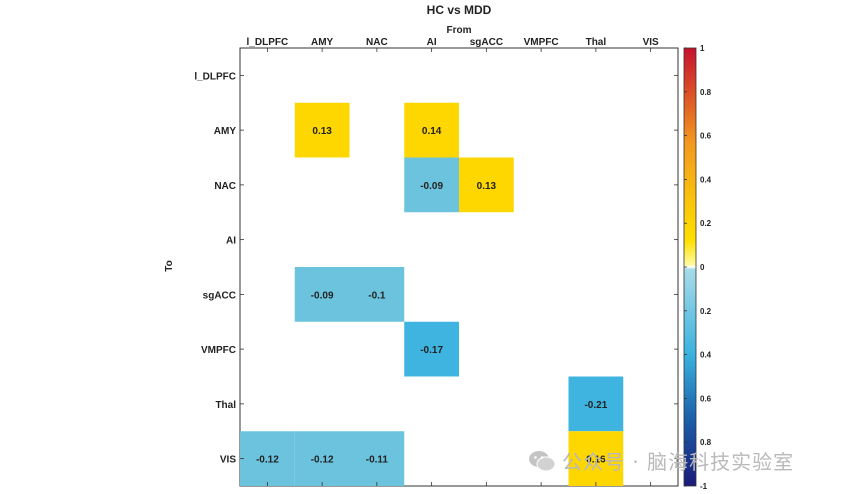 The image size is (865, 494). I want to click on y-tick-label: VIS, so click(228, 460).